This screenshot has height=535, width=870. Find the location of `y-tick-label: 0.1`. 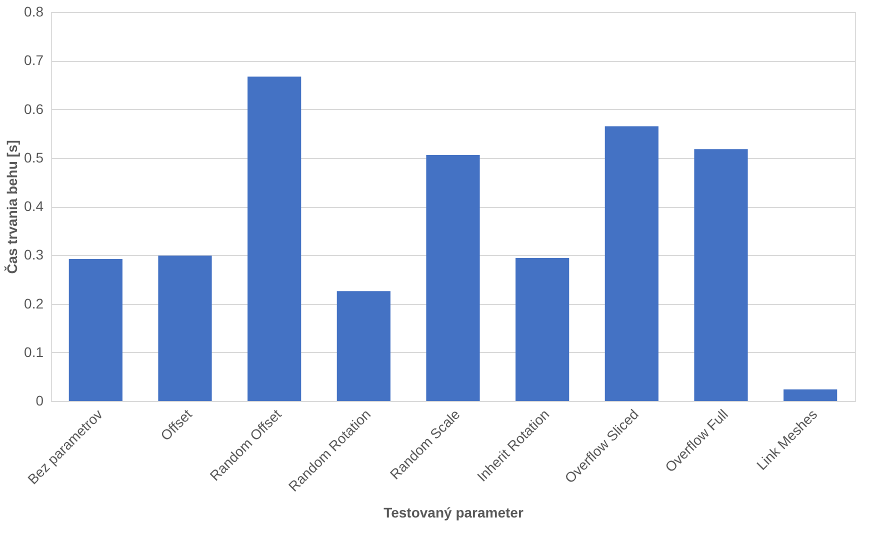

y-tick-label: 0.1 is located at coordinates (34, 352).